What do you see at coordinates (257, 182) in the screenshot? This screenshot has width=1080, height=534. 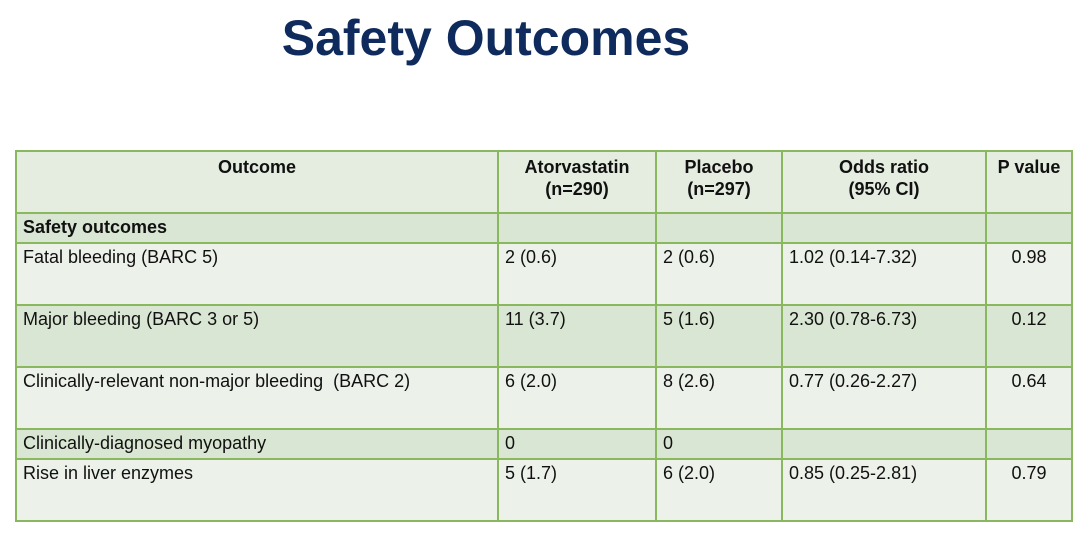 I see `header-outcome: Outcome` at bounding box center [257, 182].